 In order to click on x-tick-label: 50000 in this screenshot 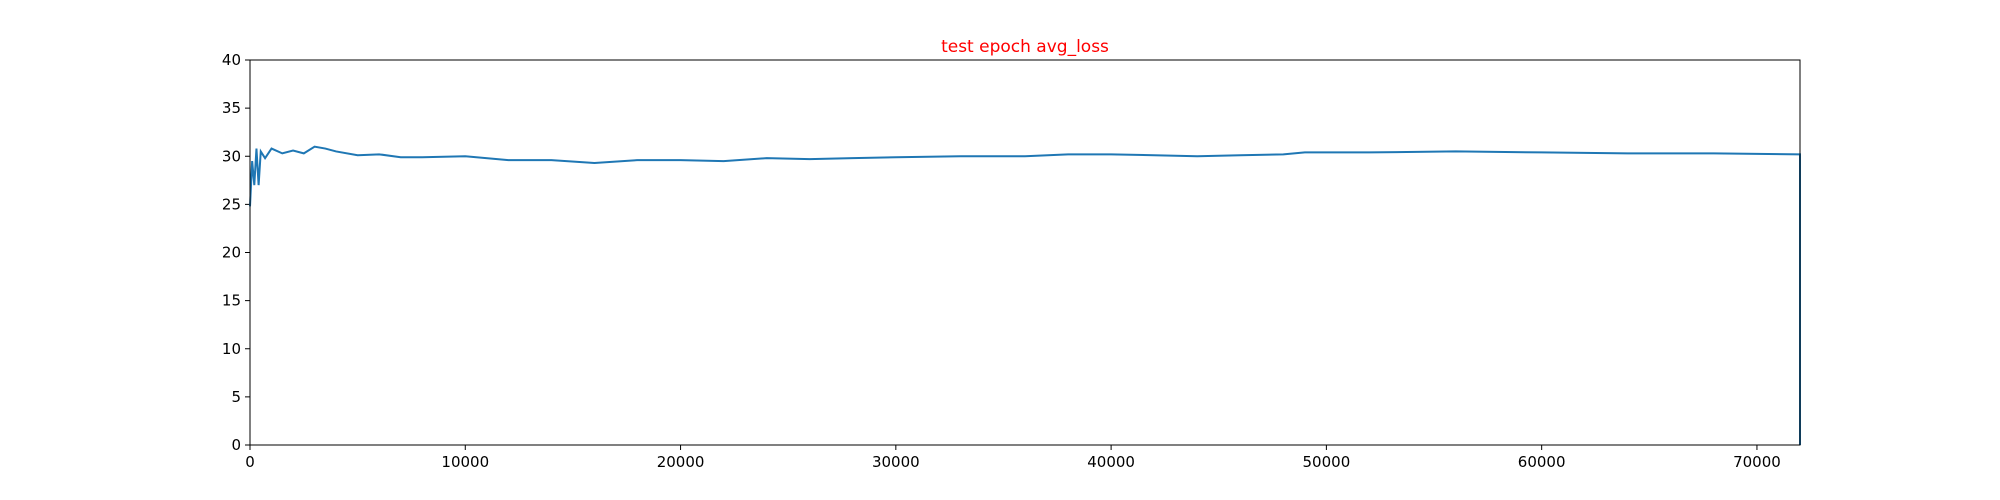, I will do `click(1327, 462)`.